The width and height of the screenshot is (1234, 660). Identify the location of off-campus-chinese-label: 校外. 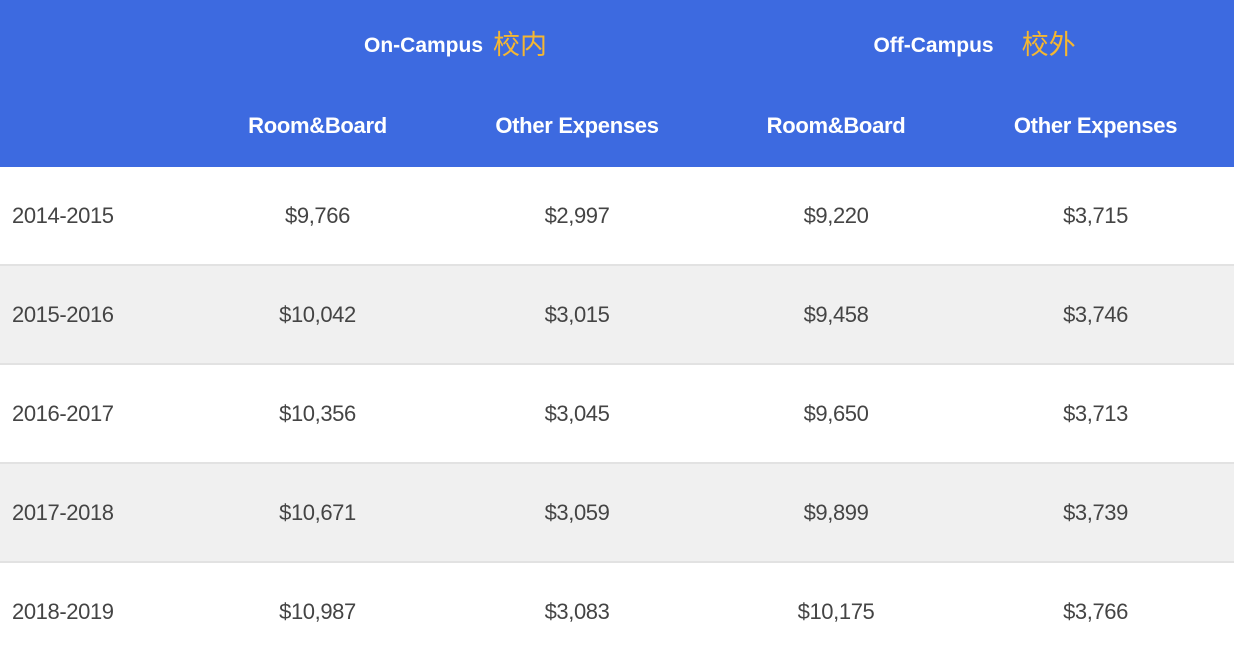
(1048, 45).